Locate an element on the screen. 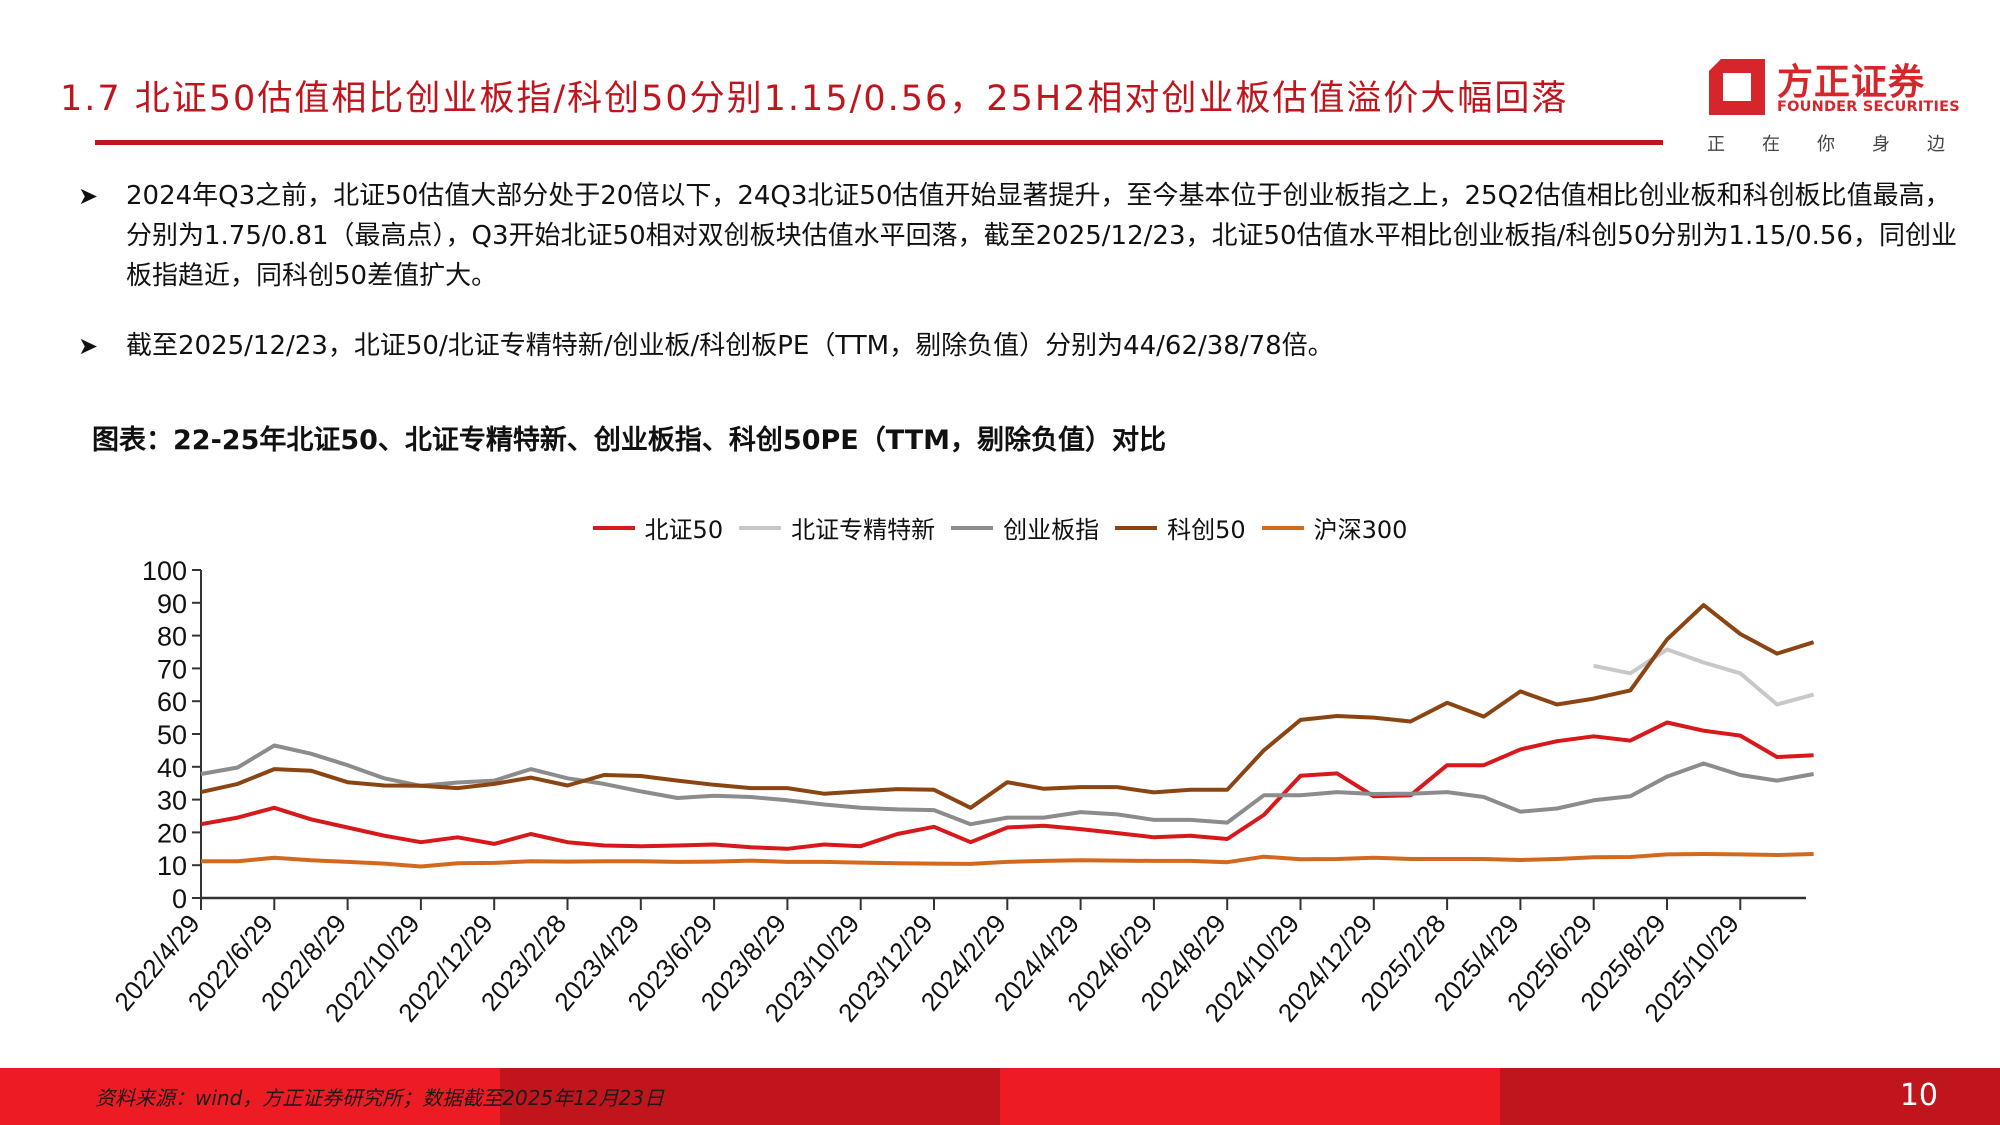 The image size is (2000, 1125). y-tick-label: 70 is located at coordinates (172, 669).